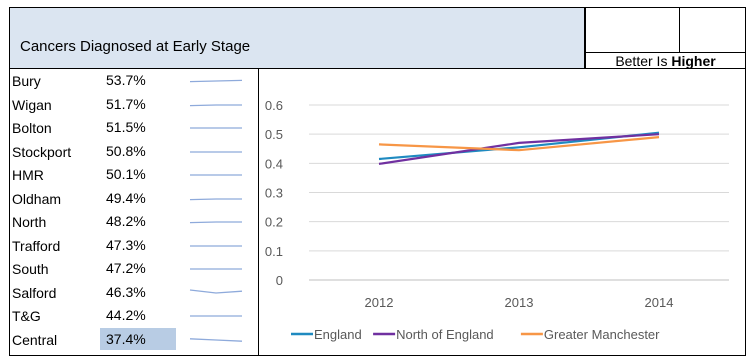 The image size is (754, 359). Describe the element at coordinates (659, 302) in the screenshot. I see `x-tick-label: 2014` at that location.